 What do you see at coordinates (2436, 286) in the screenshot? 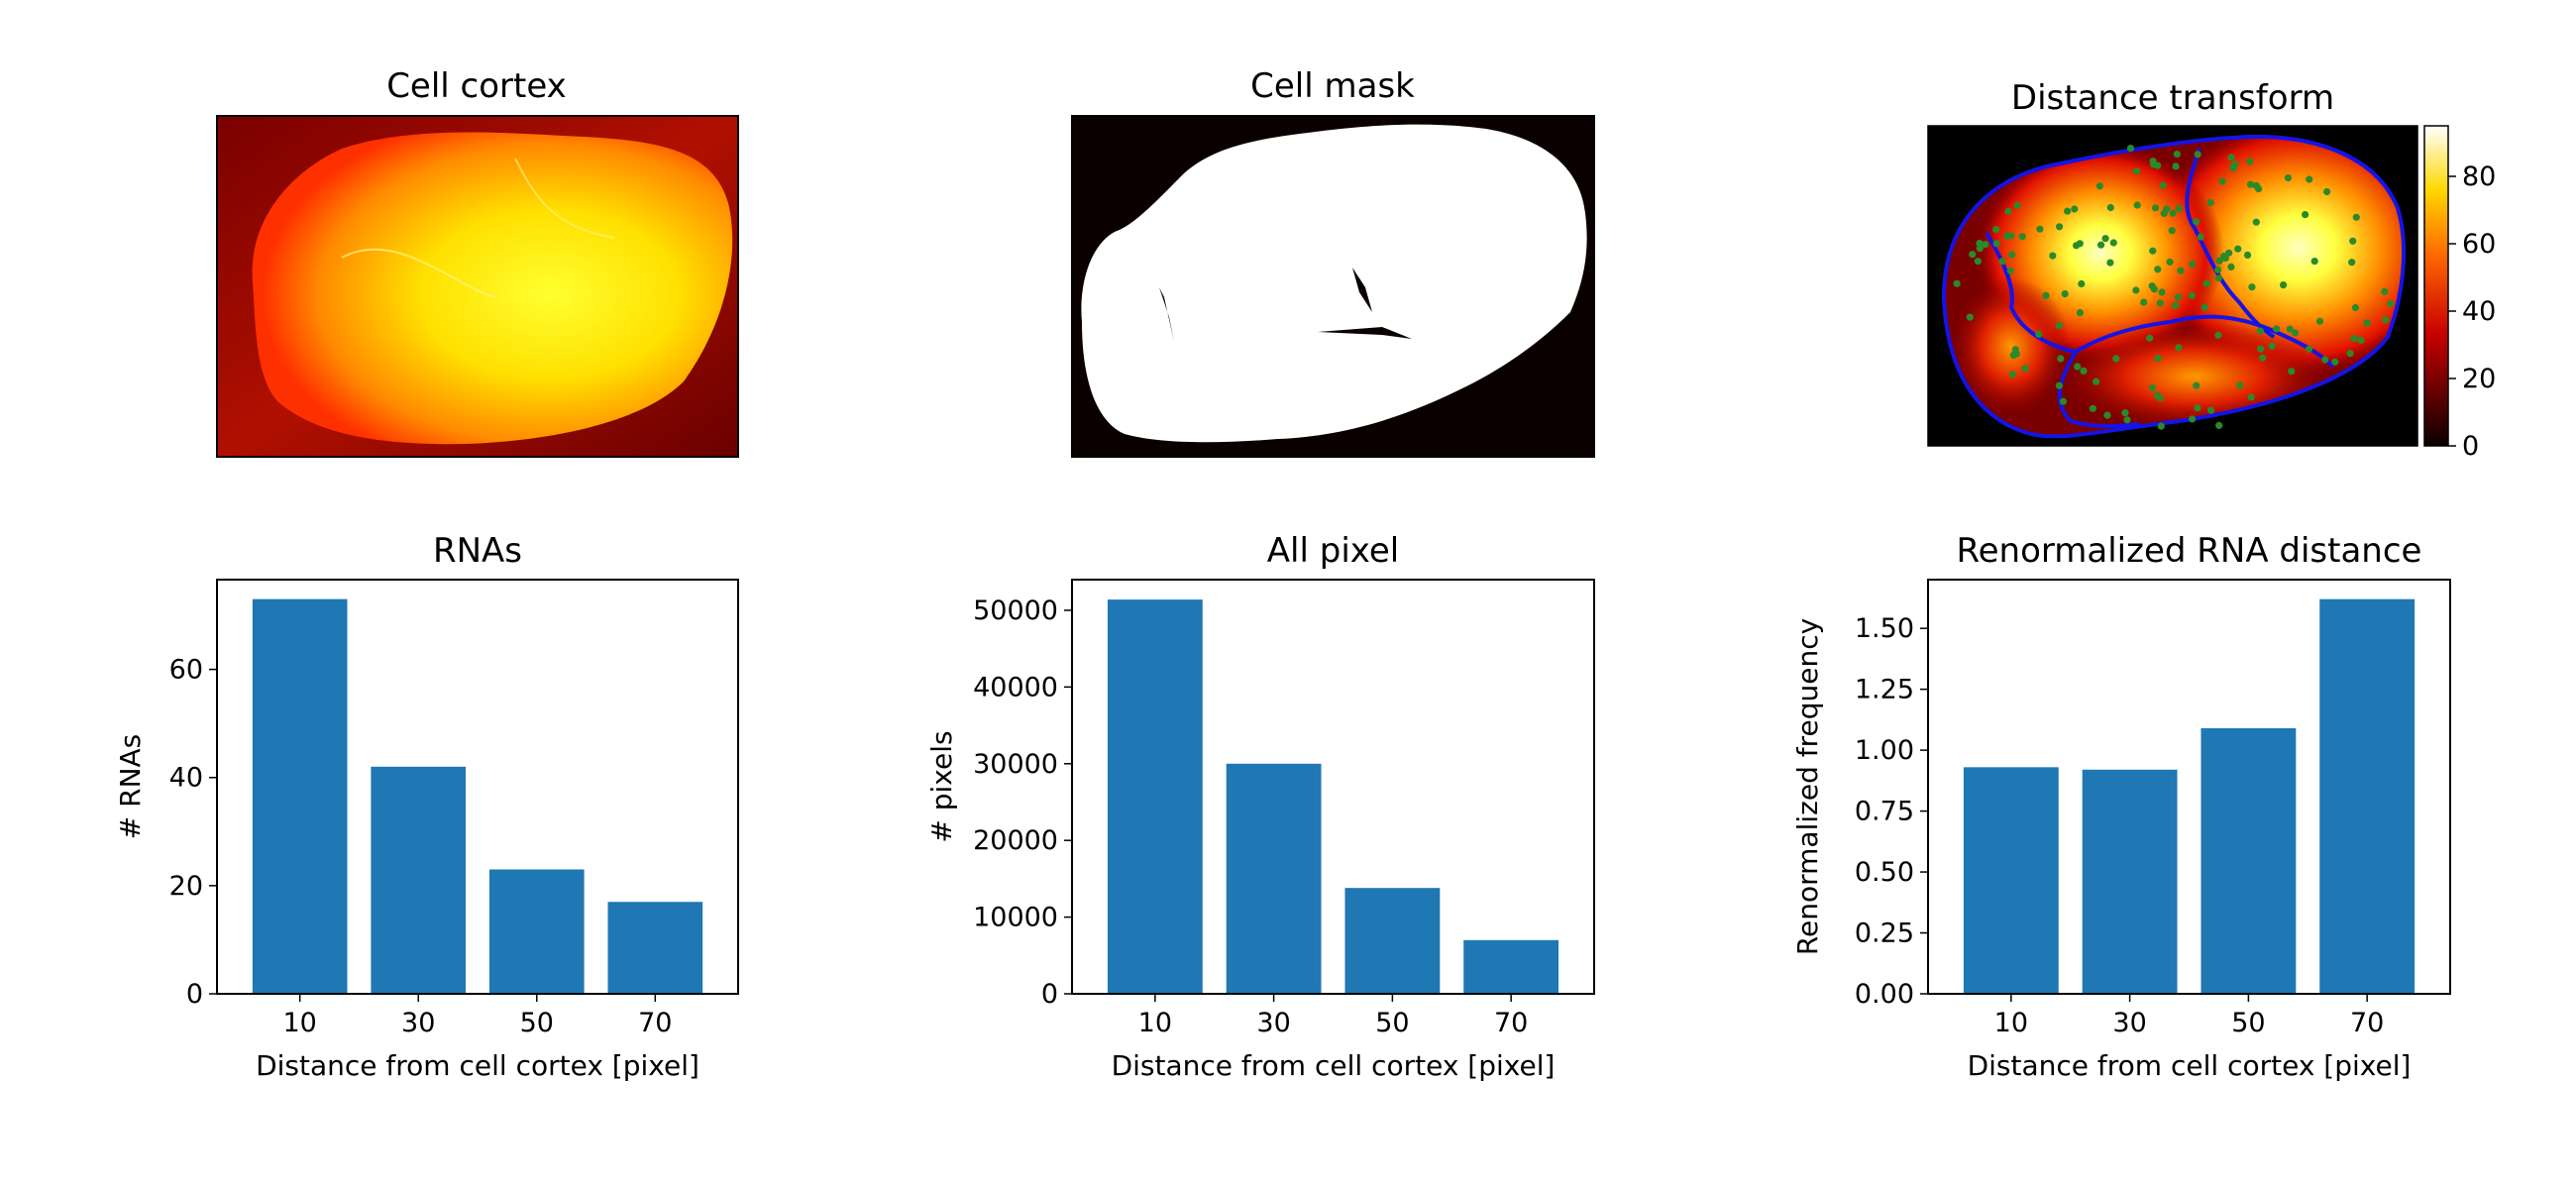
I see `colorbar` at bounding box center [2436, 286].